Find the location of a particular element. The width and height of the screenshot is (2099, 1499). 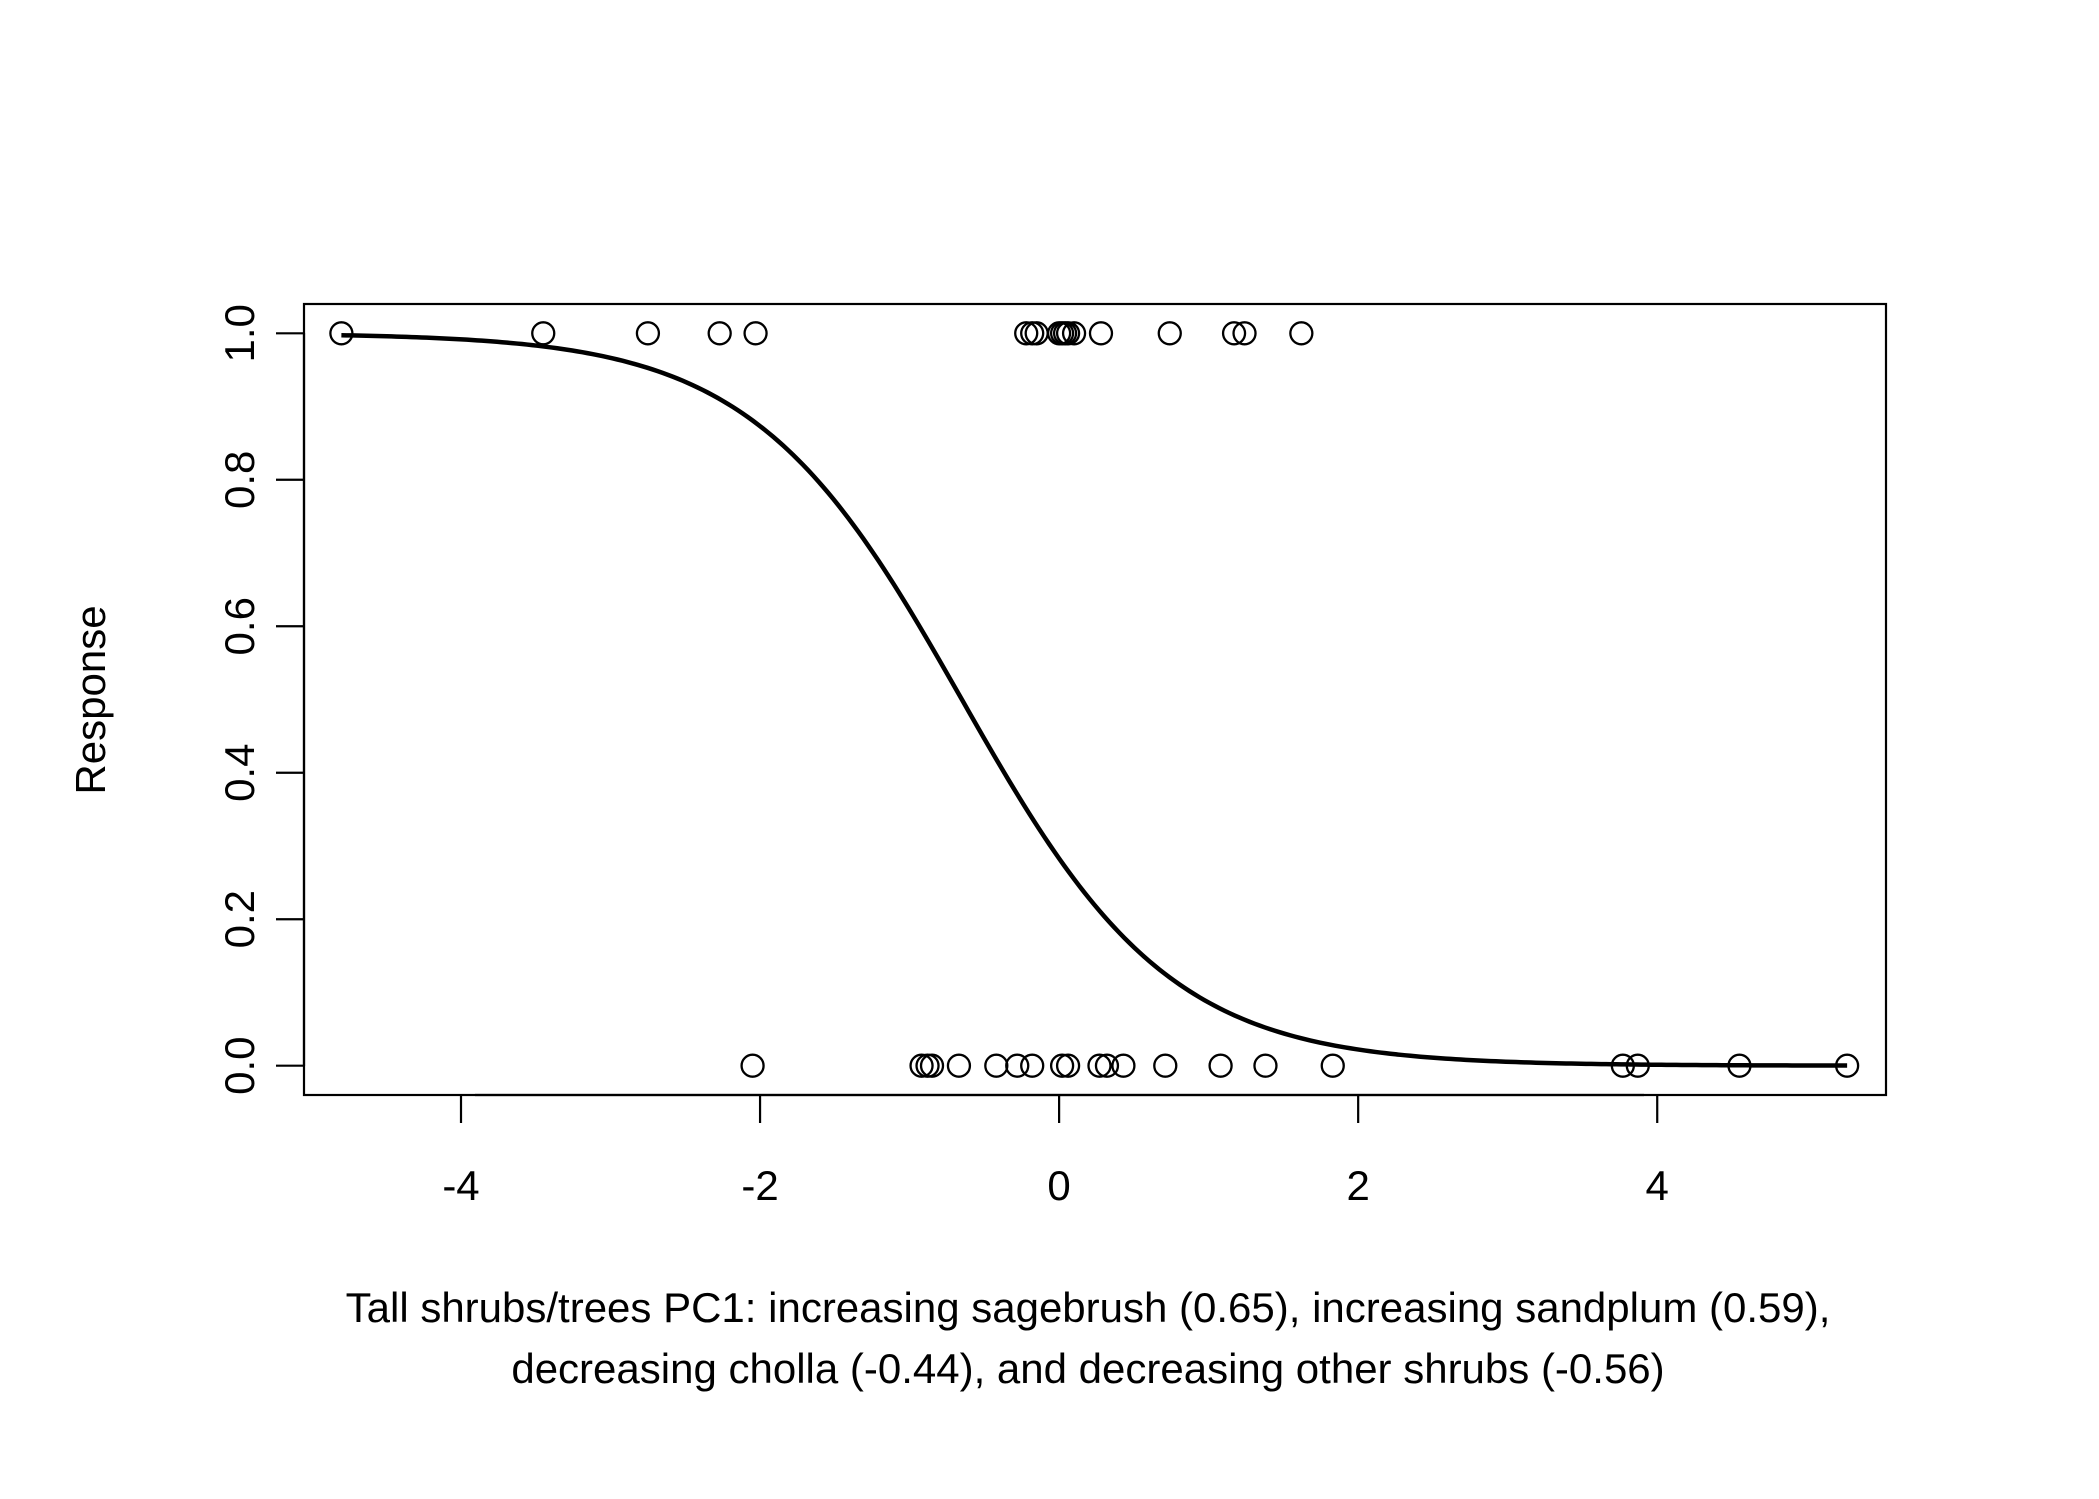

y-axis: 0.0 0.2 0.4 0.6 0.8 1.0 is located at coordinates (261, 699).